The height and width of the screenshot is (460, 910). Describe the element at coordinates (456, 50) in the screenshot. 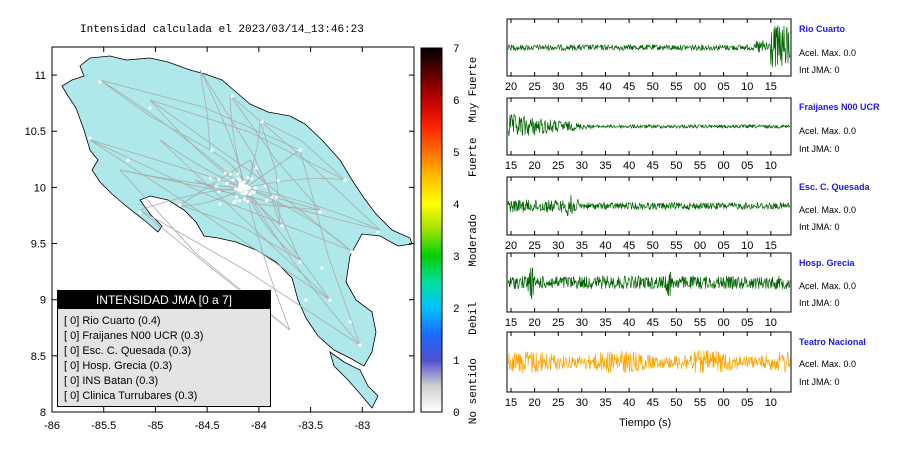

I see `scale-tick-label: 7` at that location.